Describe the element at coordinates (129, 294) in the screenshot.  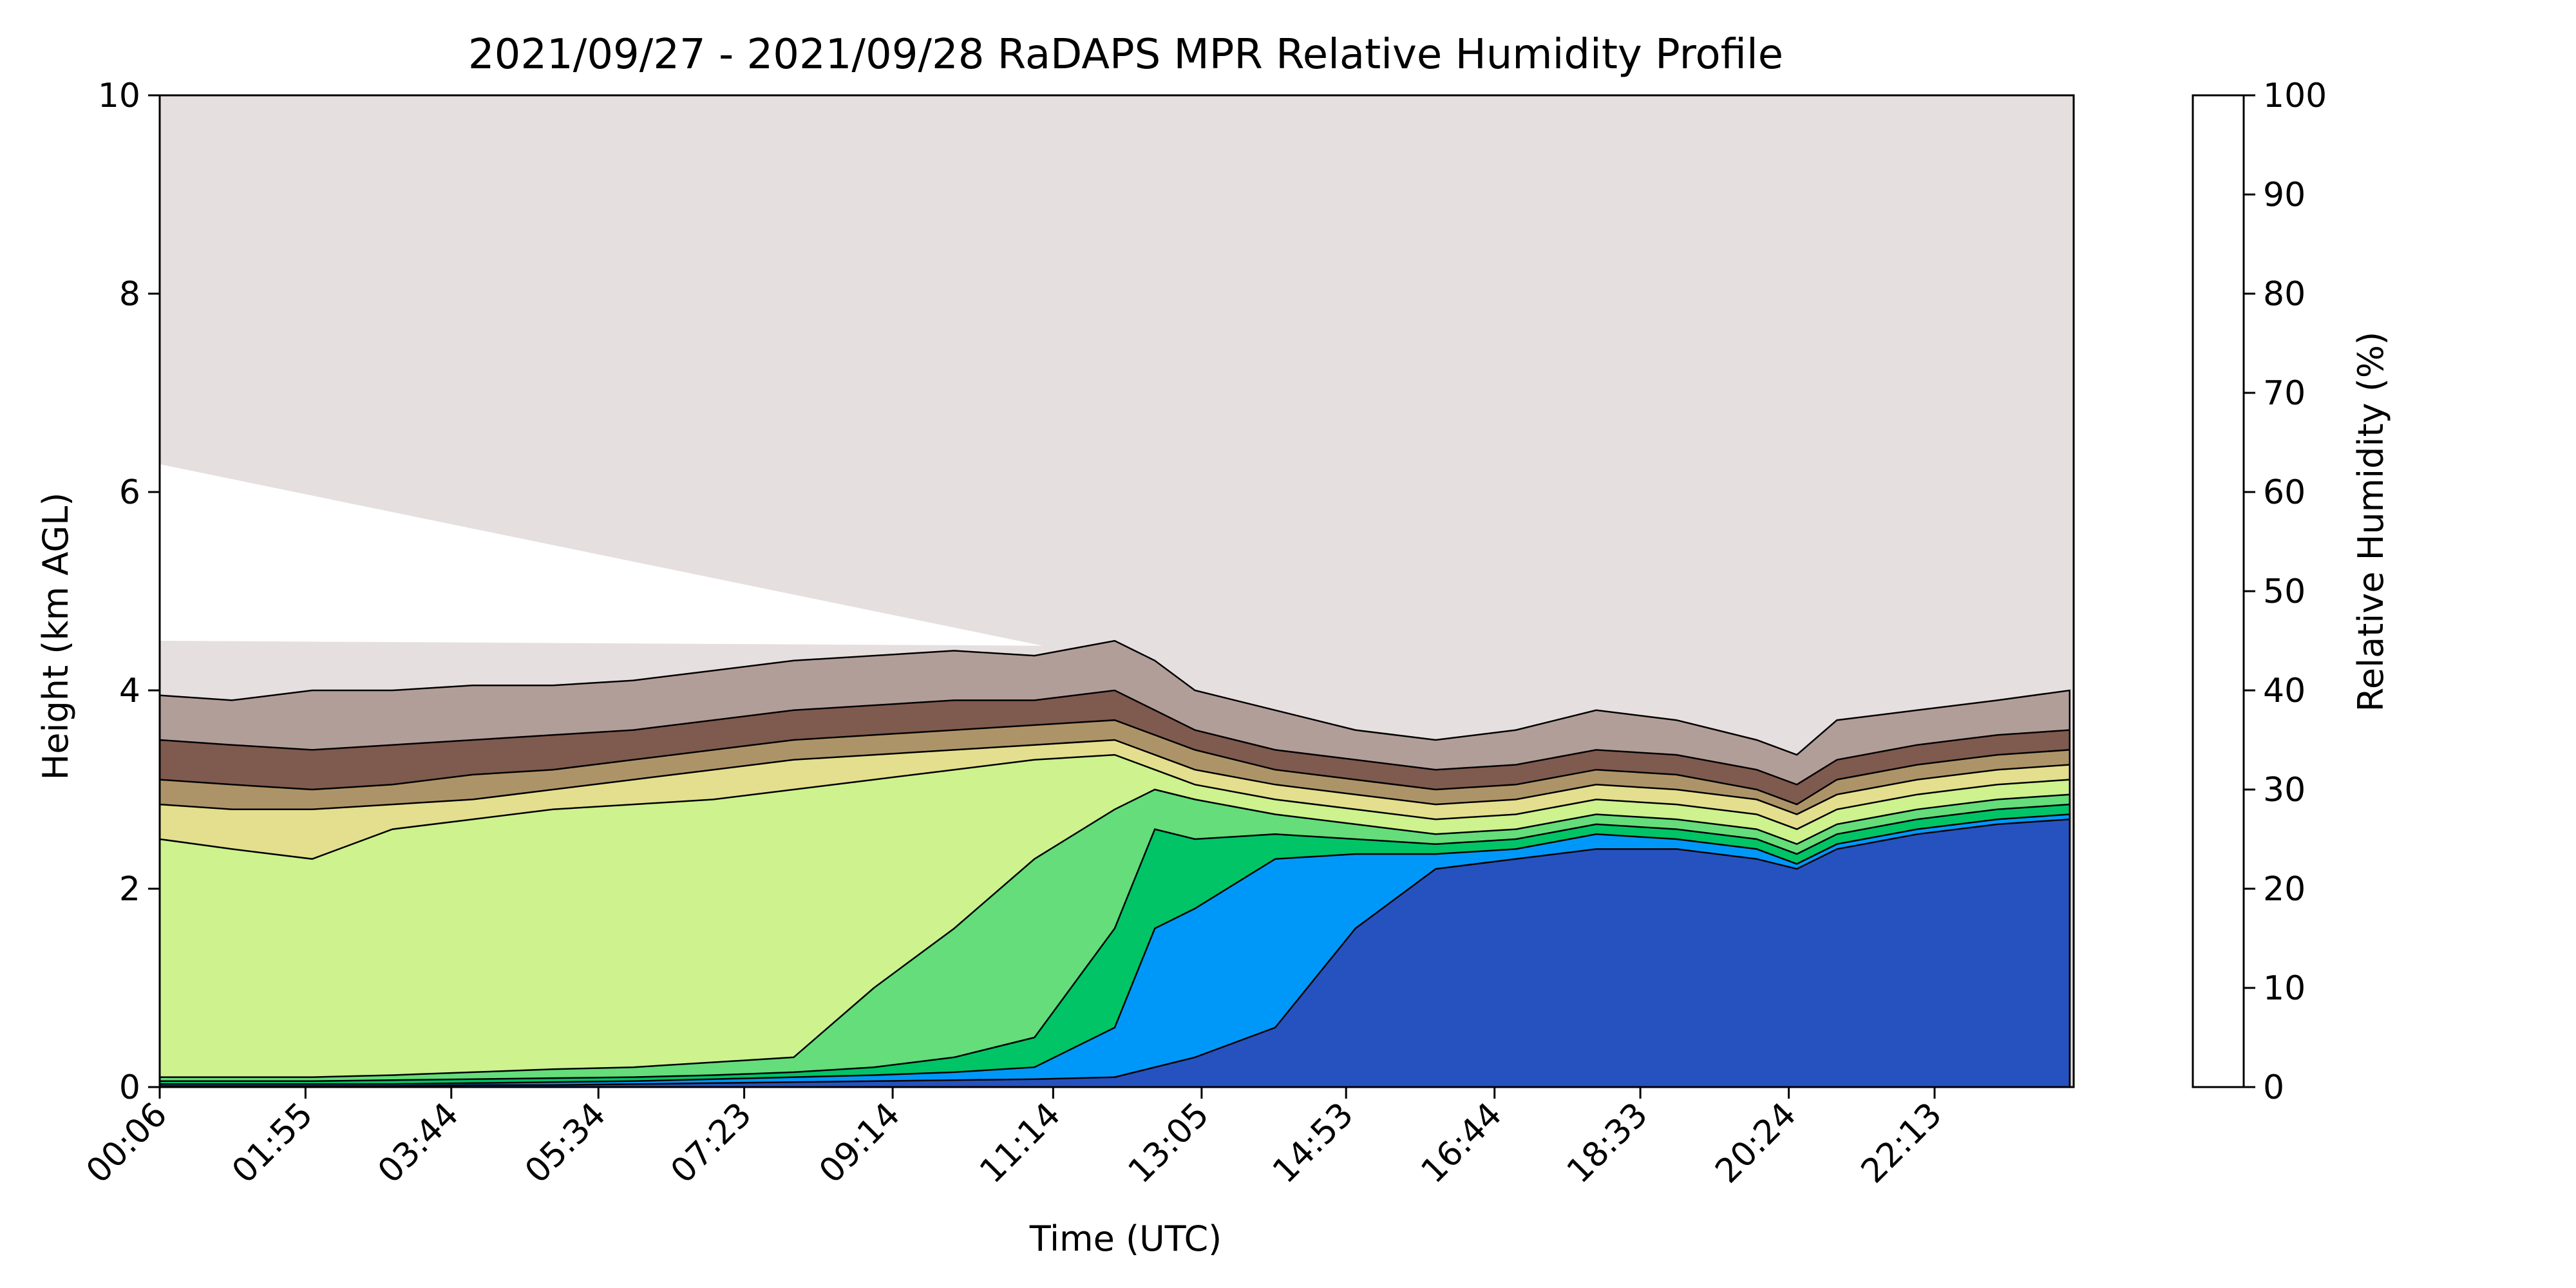
I see `y-tick-label: 8` at that location.